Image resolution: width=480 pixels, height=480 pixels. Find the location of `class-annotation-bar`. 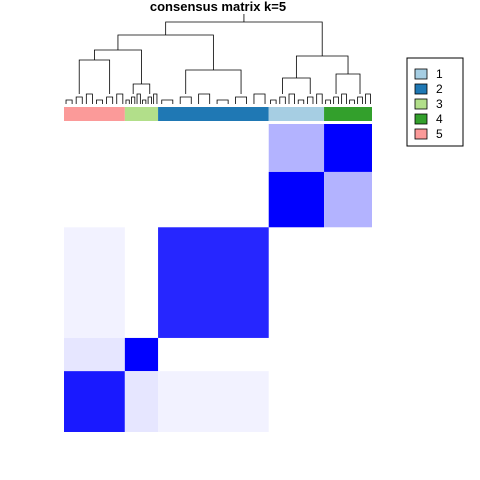

class-annotation-bar is located at coordinates (218, 114).